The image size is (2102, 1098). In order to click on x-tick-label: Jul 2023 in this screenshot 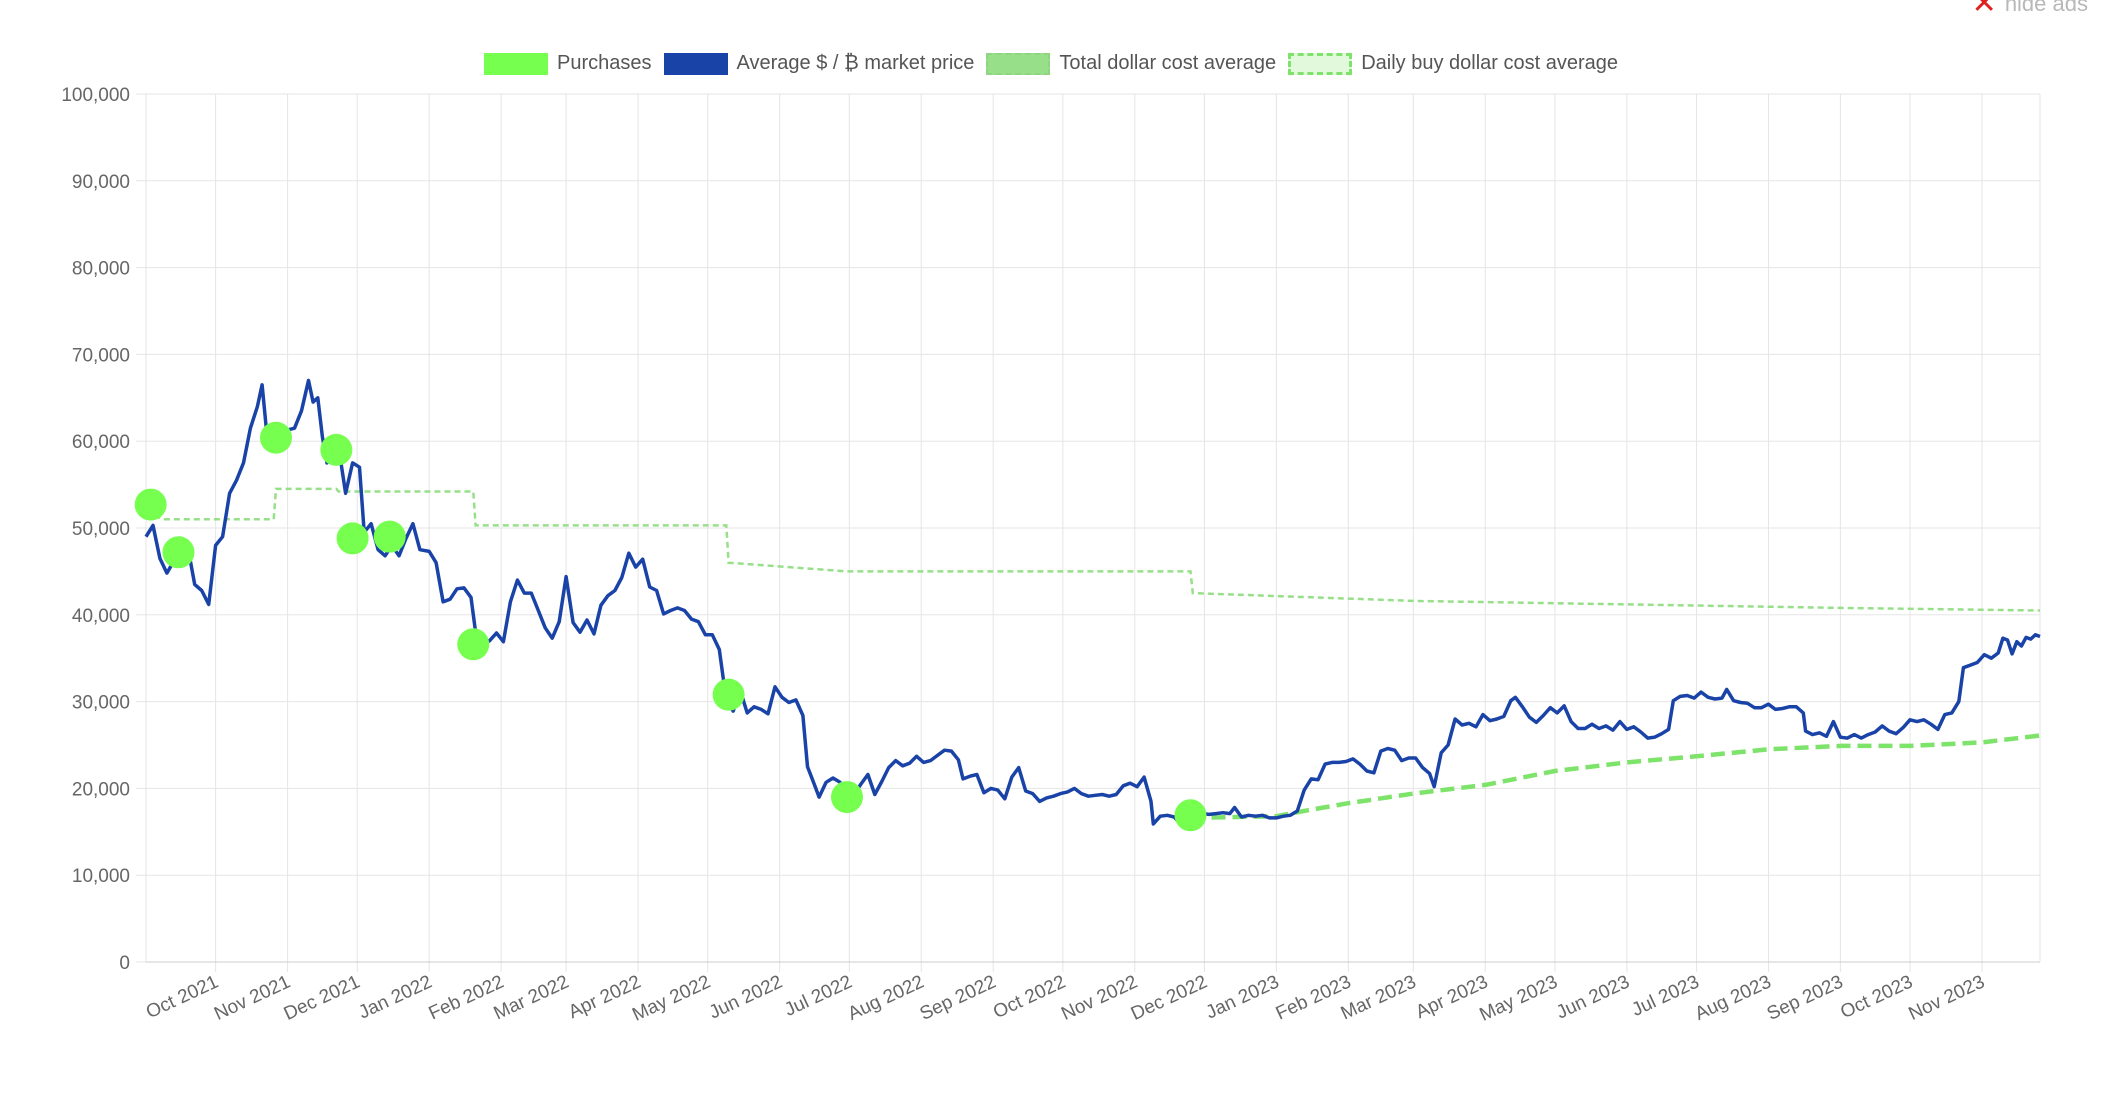, I will do `click(1666, 995)`.